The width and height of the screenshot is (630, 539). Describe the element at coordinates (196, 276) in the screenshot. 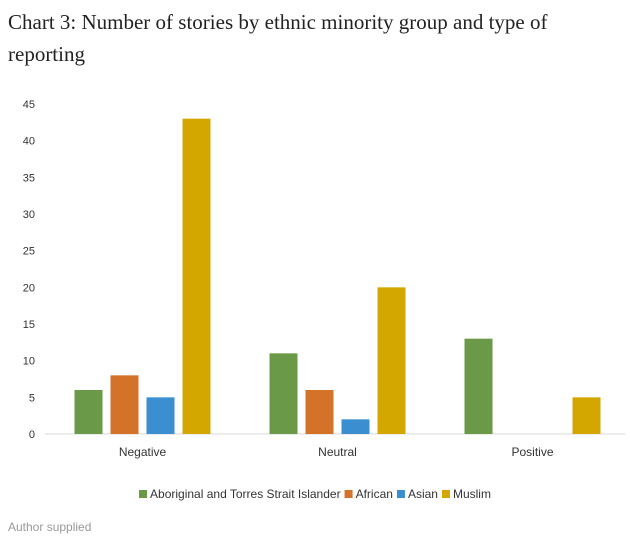

I see `bar-negative-muslim` at that location.